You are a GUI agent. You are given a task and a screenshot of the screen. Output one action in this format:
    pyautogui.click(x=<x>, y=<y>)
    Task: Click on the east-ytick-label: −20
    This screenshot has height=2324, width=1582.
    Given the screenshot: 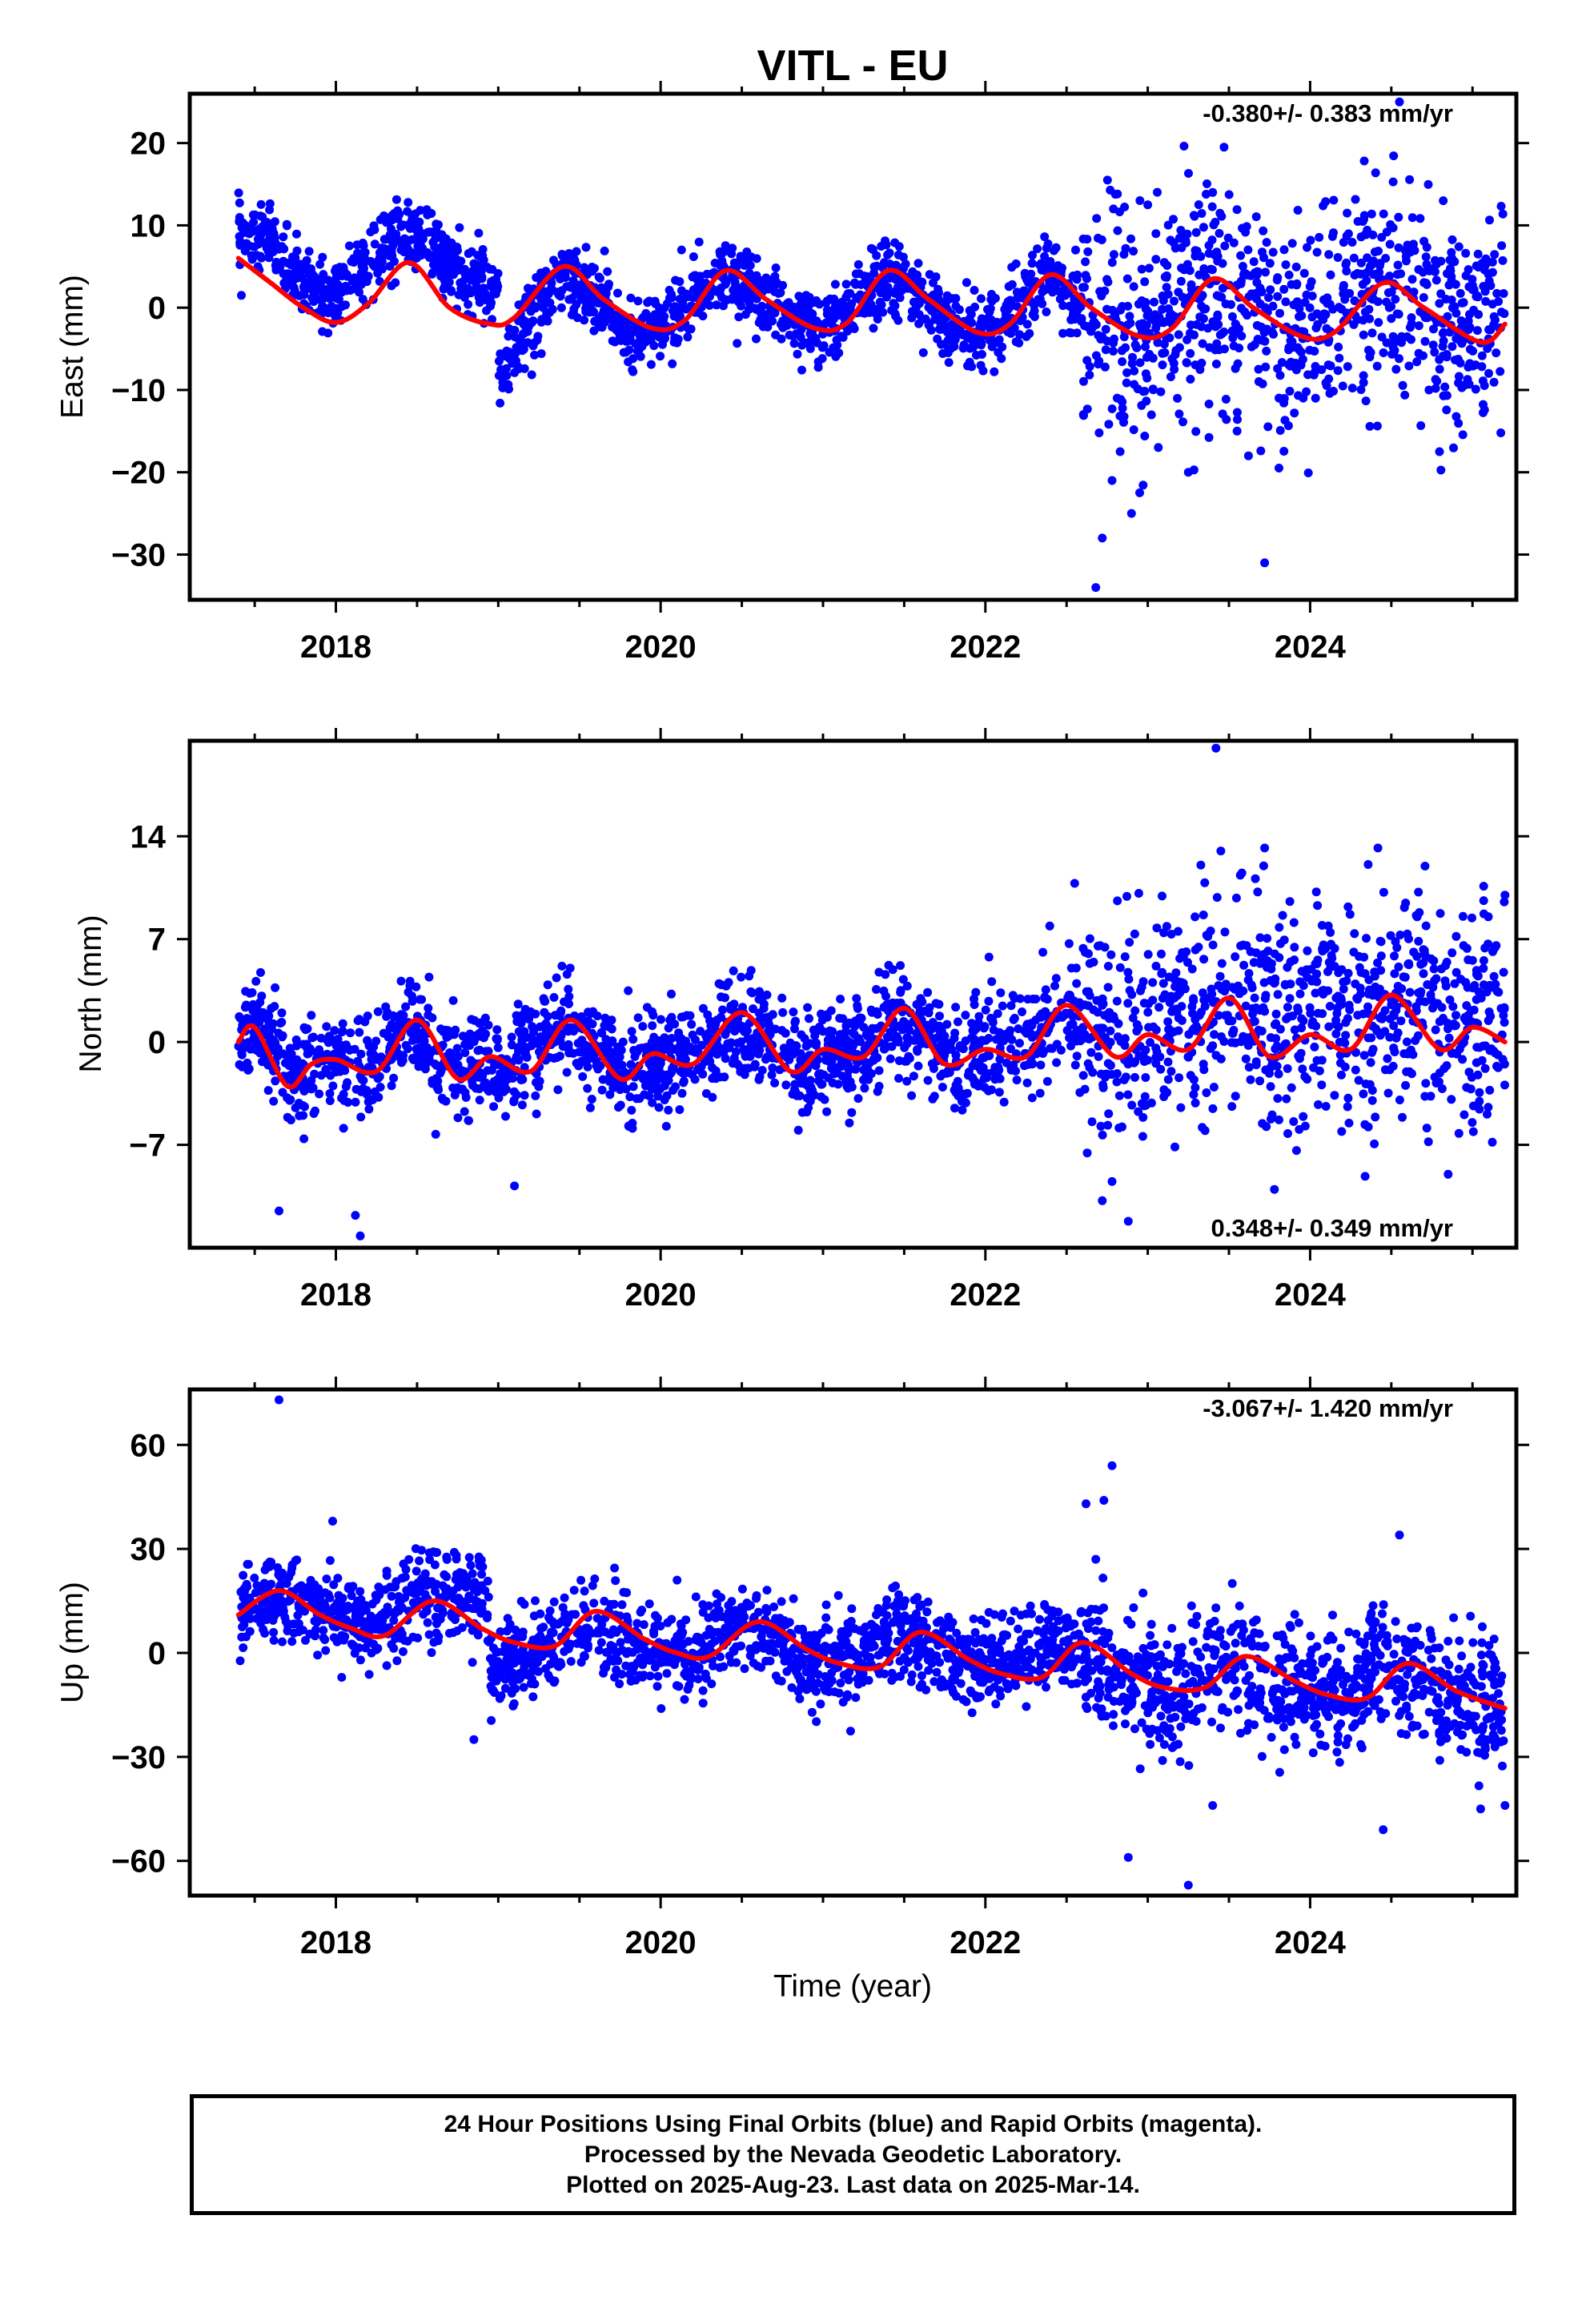 What is the action you would take?
    pyautogui.click(x=138, y=473)
    